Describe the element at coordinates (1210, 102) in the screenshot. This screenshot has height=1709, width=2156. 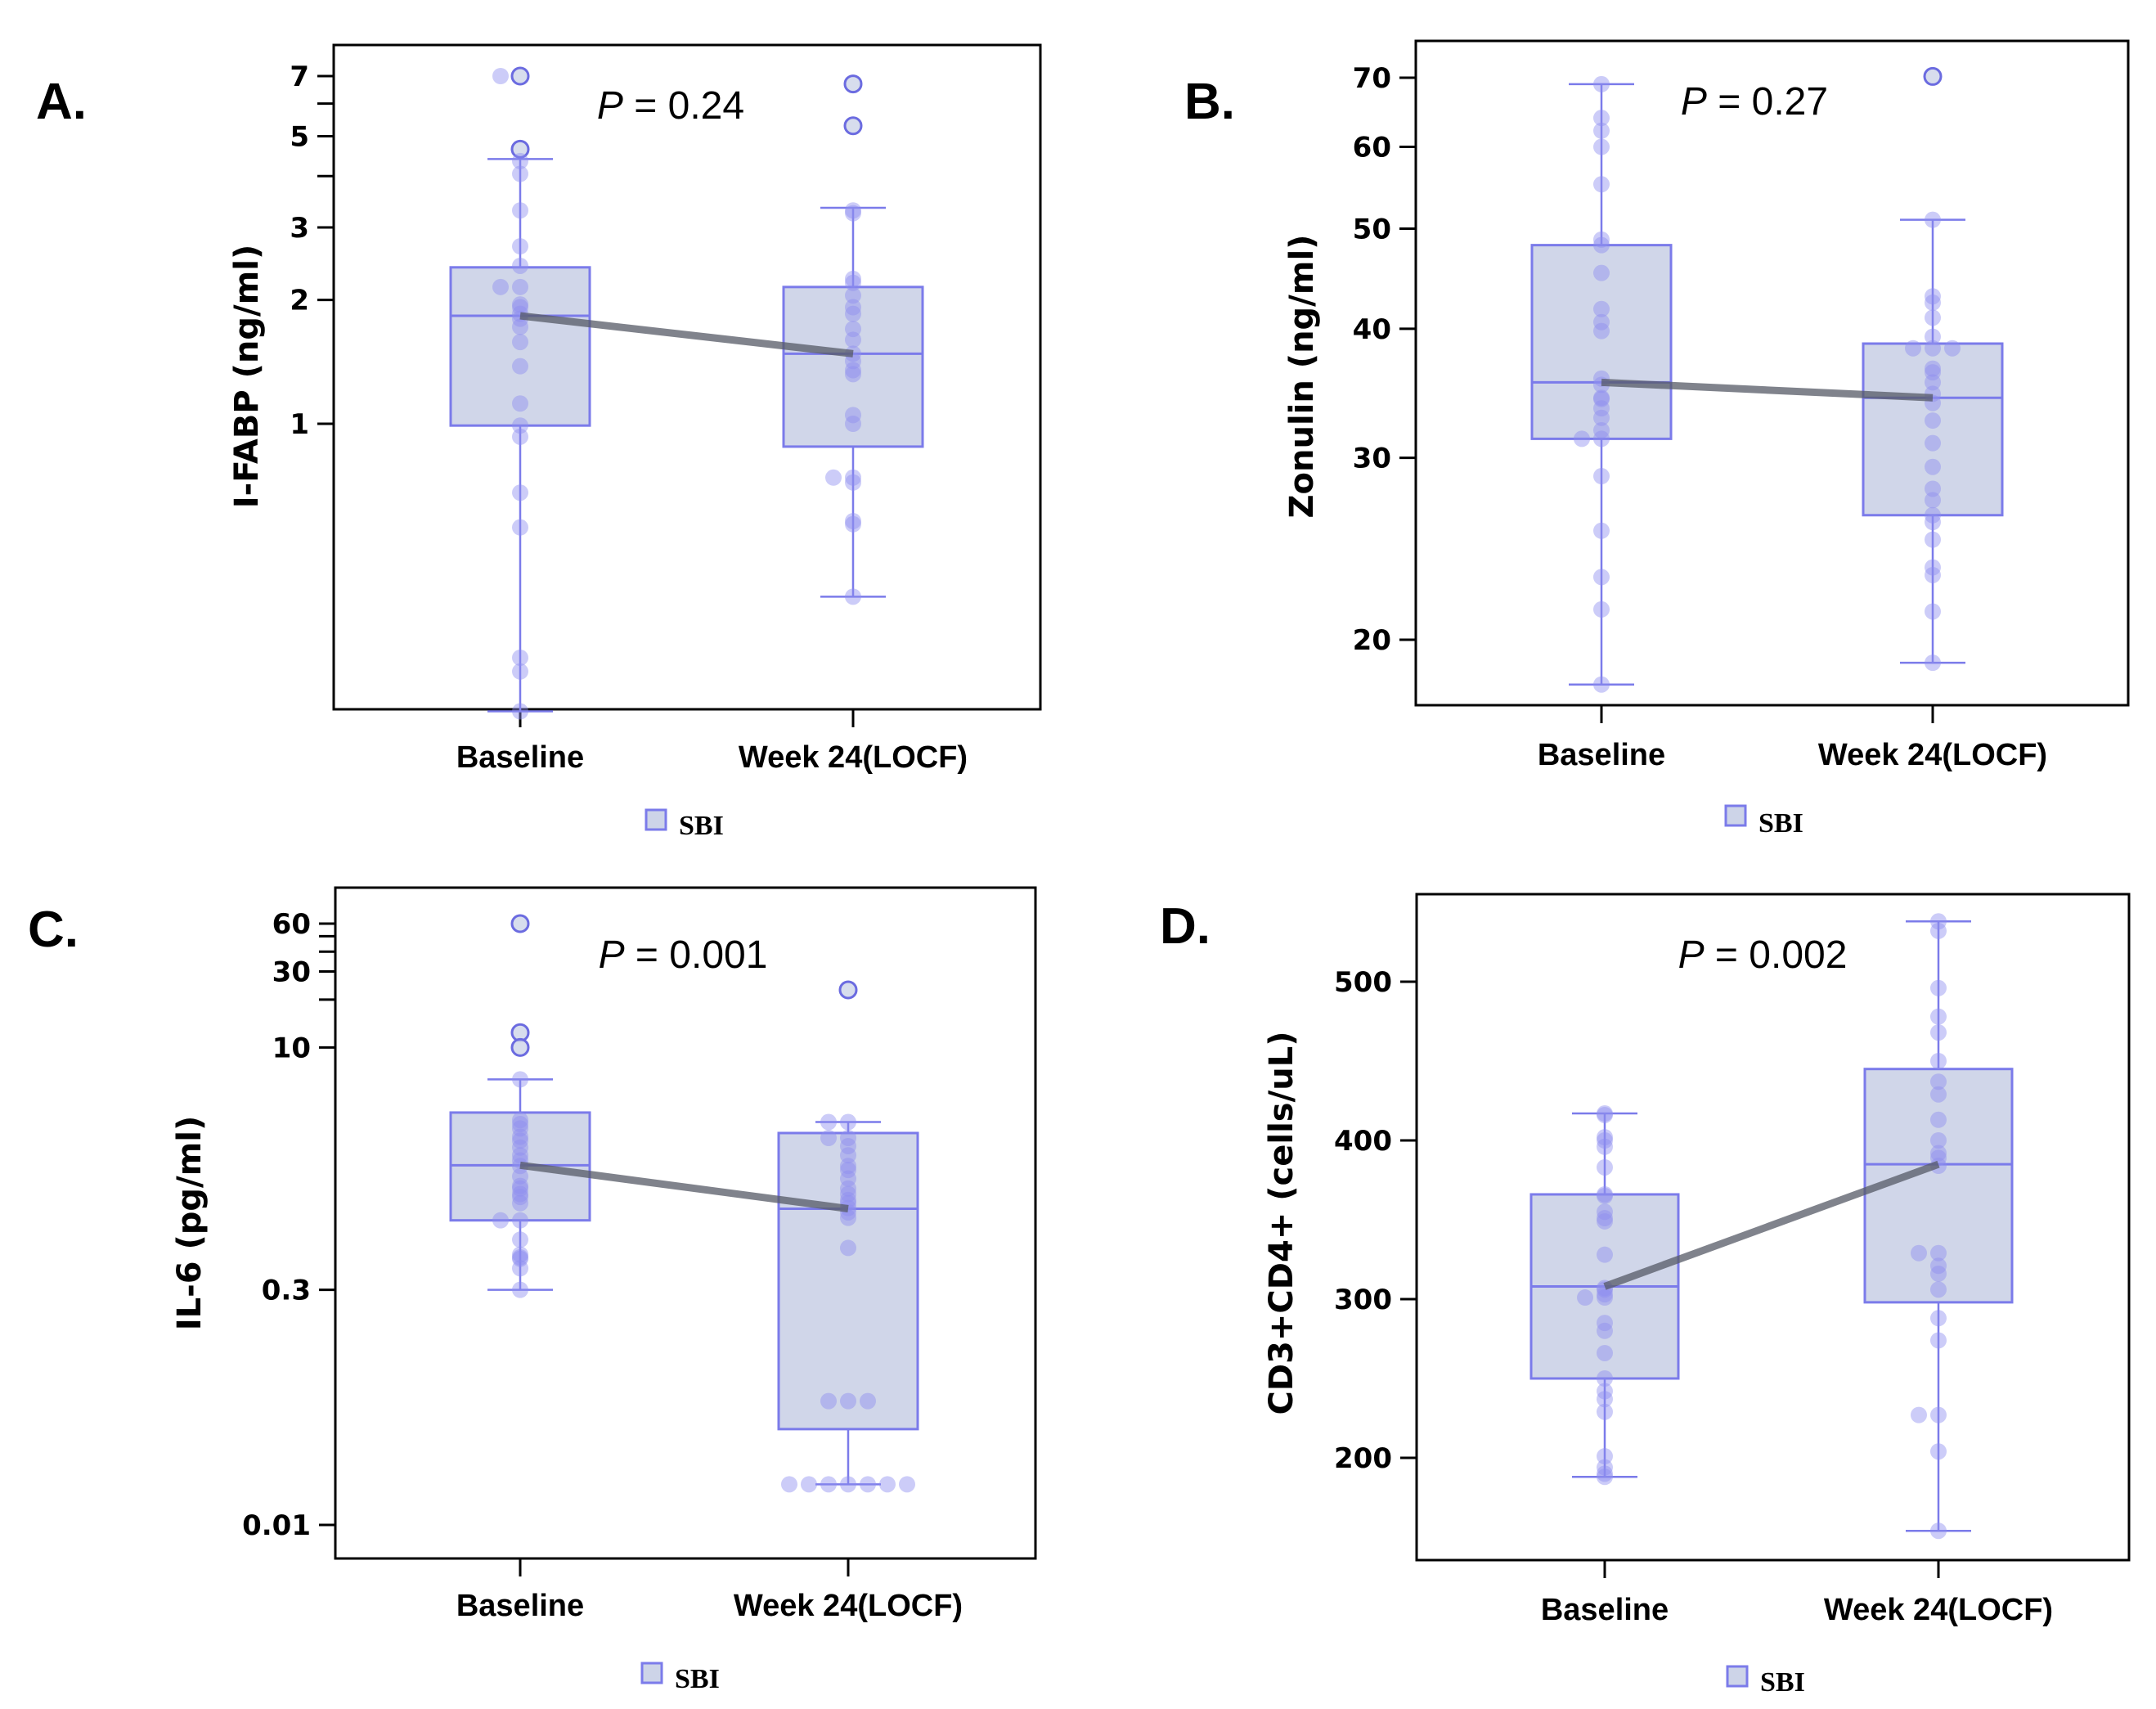
I see `panel-b-label: B.` at that location.